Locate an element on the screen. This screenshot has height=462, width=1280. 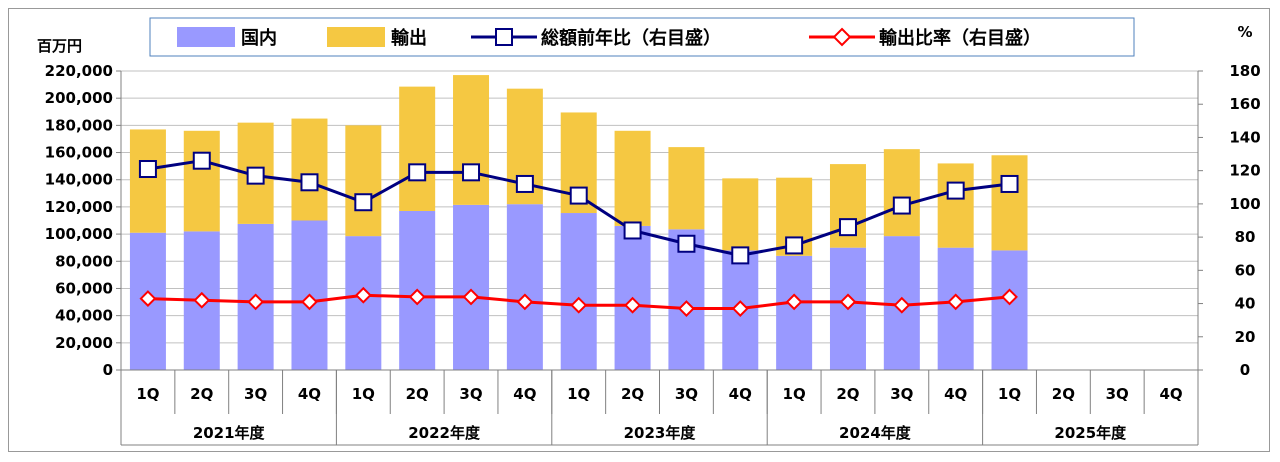
right-tick-label: 120 is located at coordinates (1244, 171).